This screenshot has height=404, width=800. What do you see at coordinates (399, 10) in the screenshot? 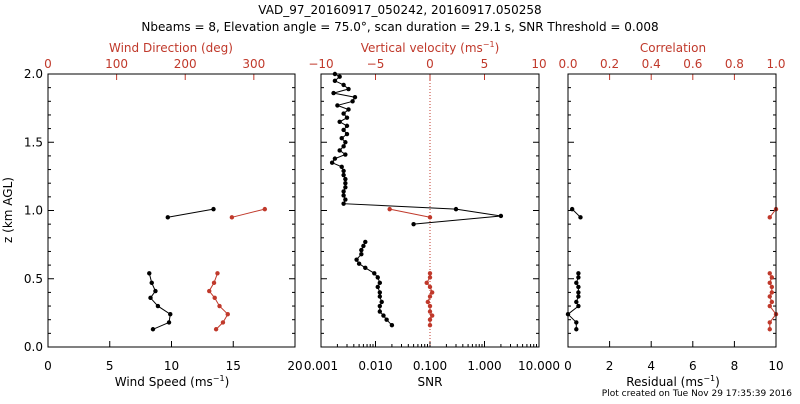
I see `figure-title-line1: VAD_97_20160917_050242, 20160917.050258` at bounding box center [399, 10].